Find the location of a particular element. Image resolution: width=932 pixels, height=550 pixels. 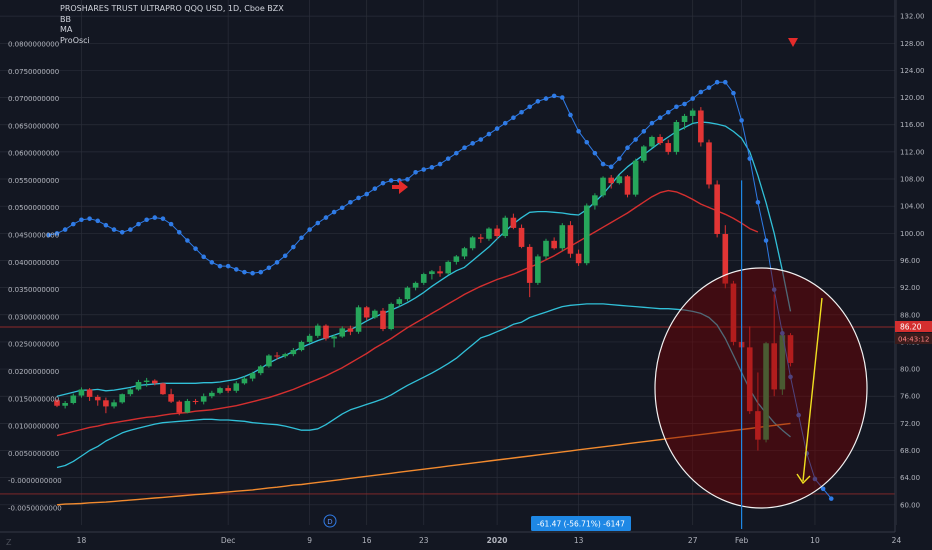

legend-item-bb: BB is located at coordinates (65, 19).